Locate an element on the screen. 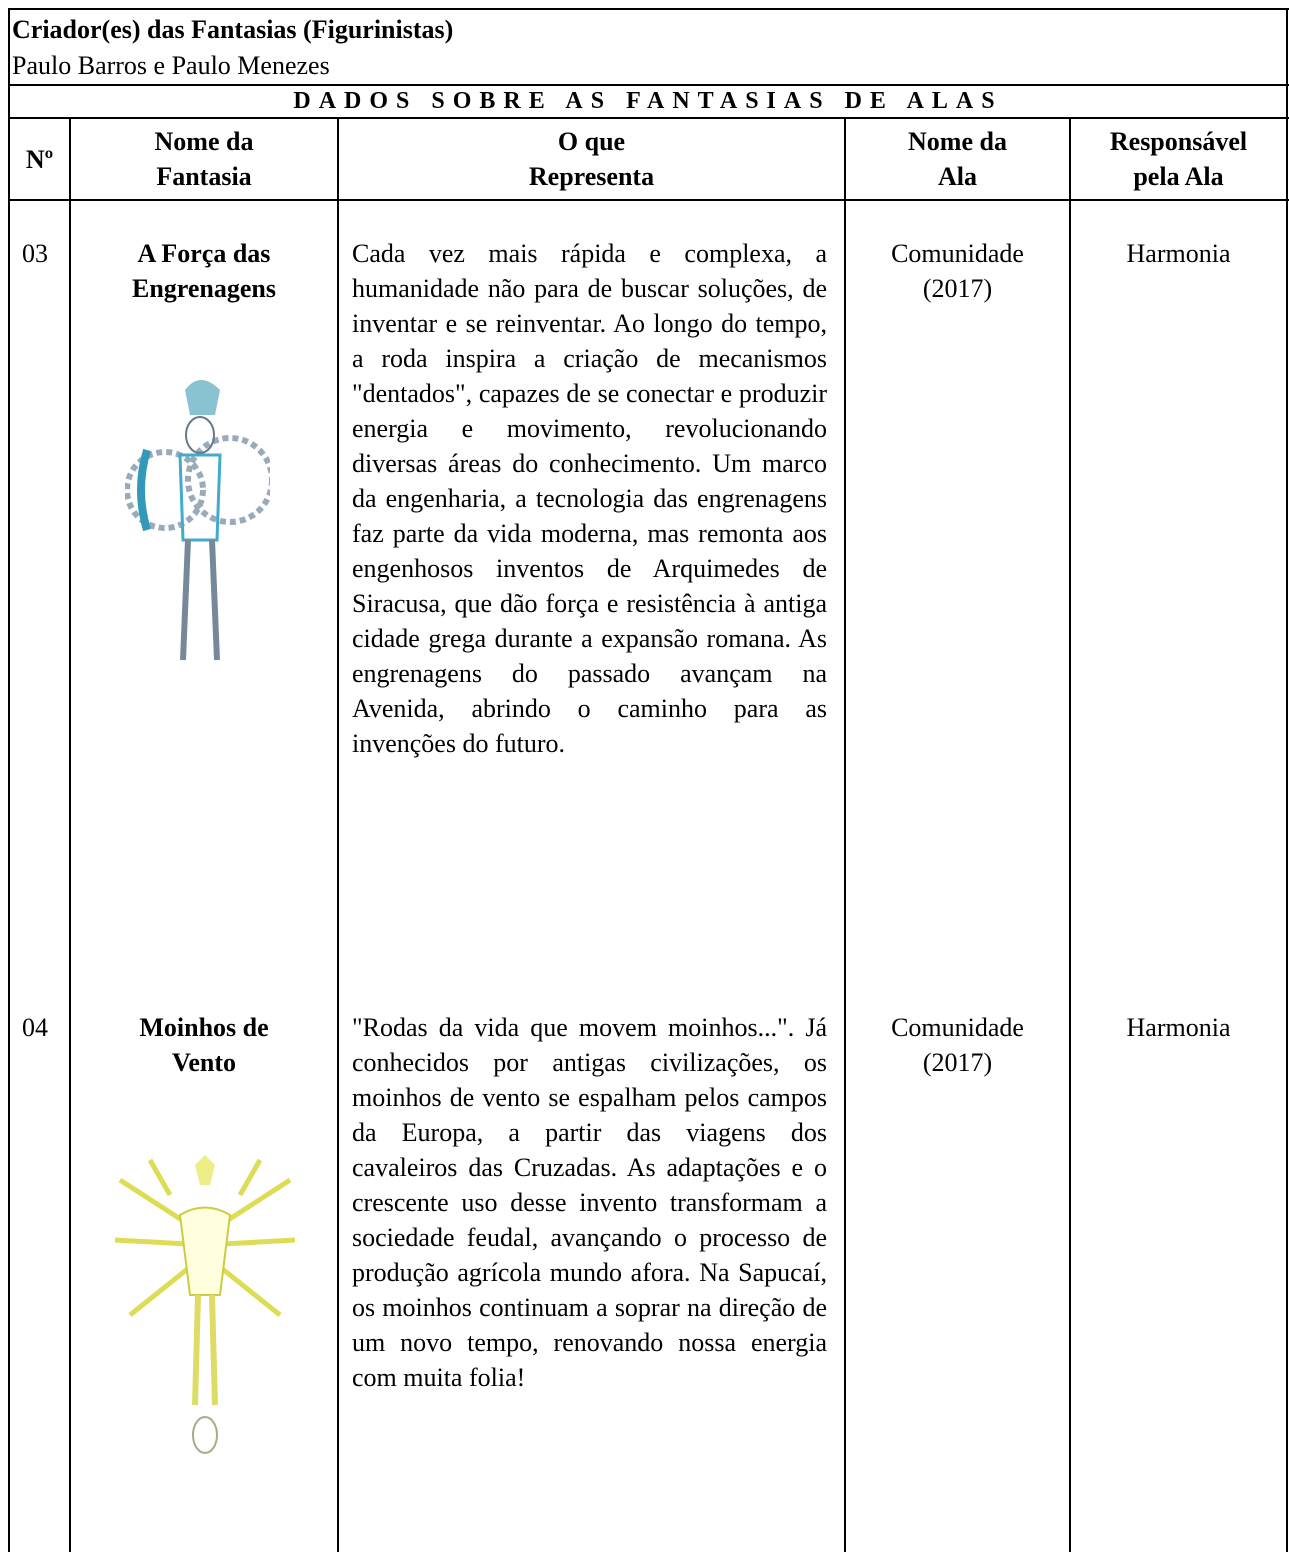 This screenshot has height=1552, width=1289. creators-label: Criador(es) das Fantasias (Figurinistas) is located at coordinates (233, 29).